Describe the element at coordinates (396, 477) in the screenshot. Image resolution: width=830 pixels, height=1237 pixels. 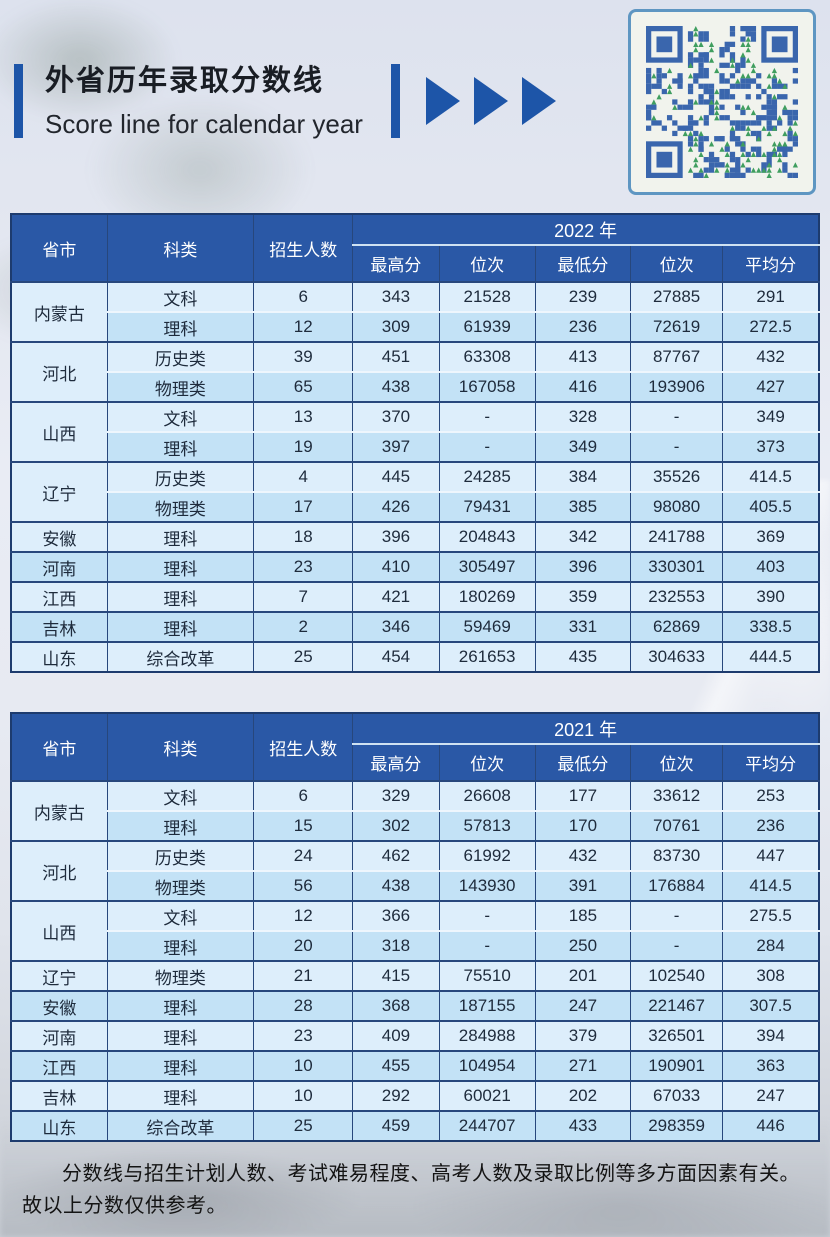
I see `max-cell: 445` at that location.